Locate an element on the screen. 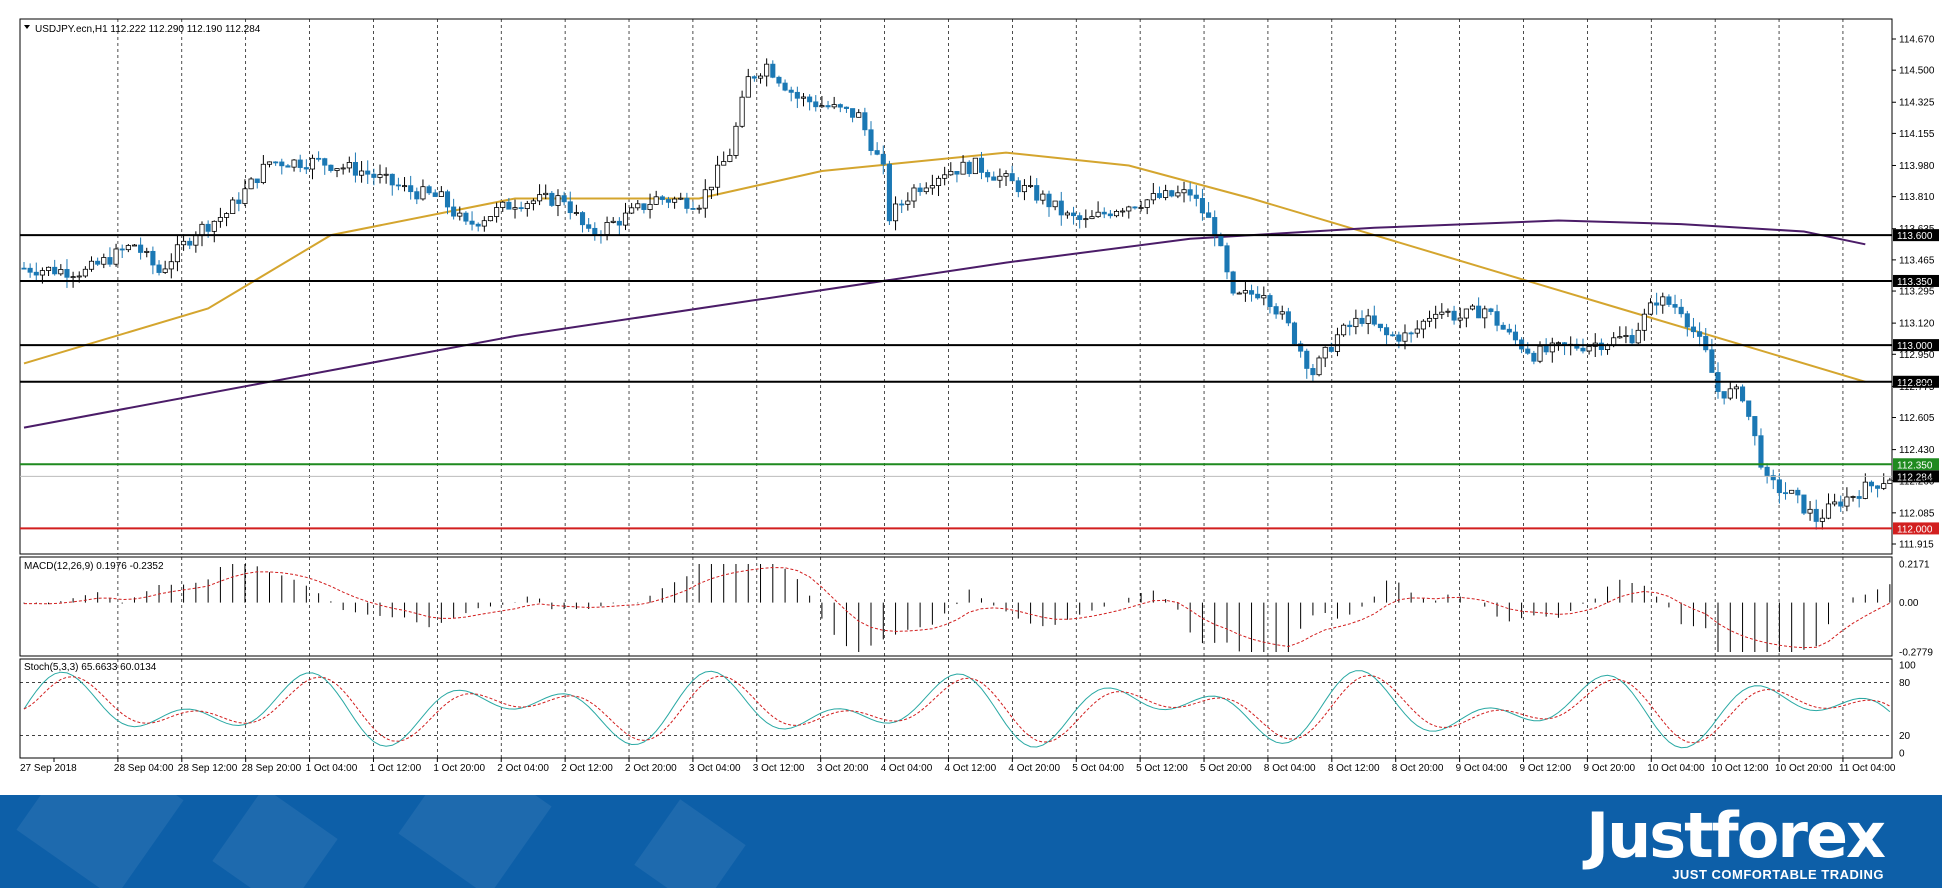 This screenshot has height=888, width=1942. macd-signal-line is located at coordinates (957, 607).